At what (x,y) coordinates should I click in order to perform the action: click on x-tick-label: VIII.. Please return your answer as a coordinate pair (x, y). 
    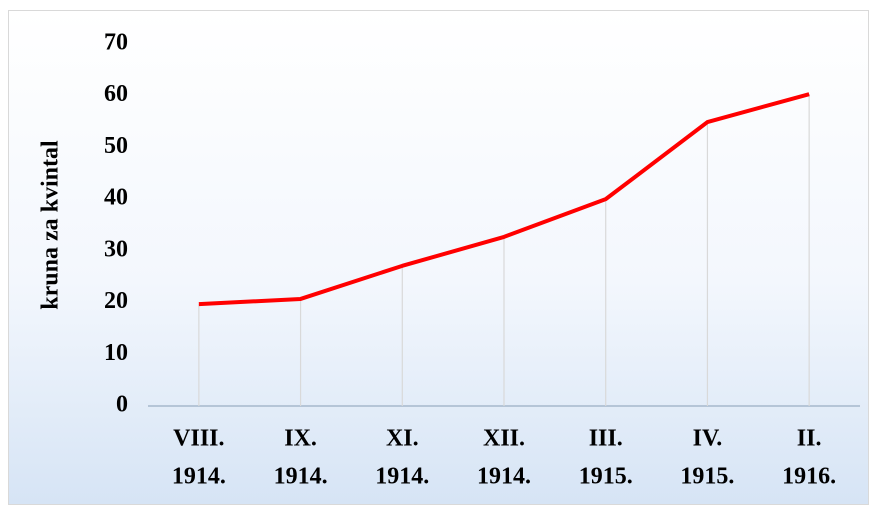
    Looking at the image, I should click on (198, 439).